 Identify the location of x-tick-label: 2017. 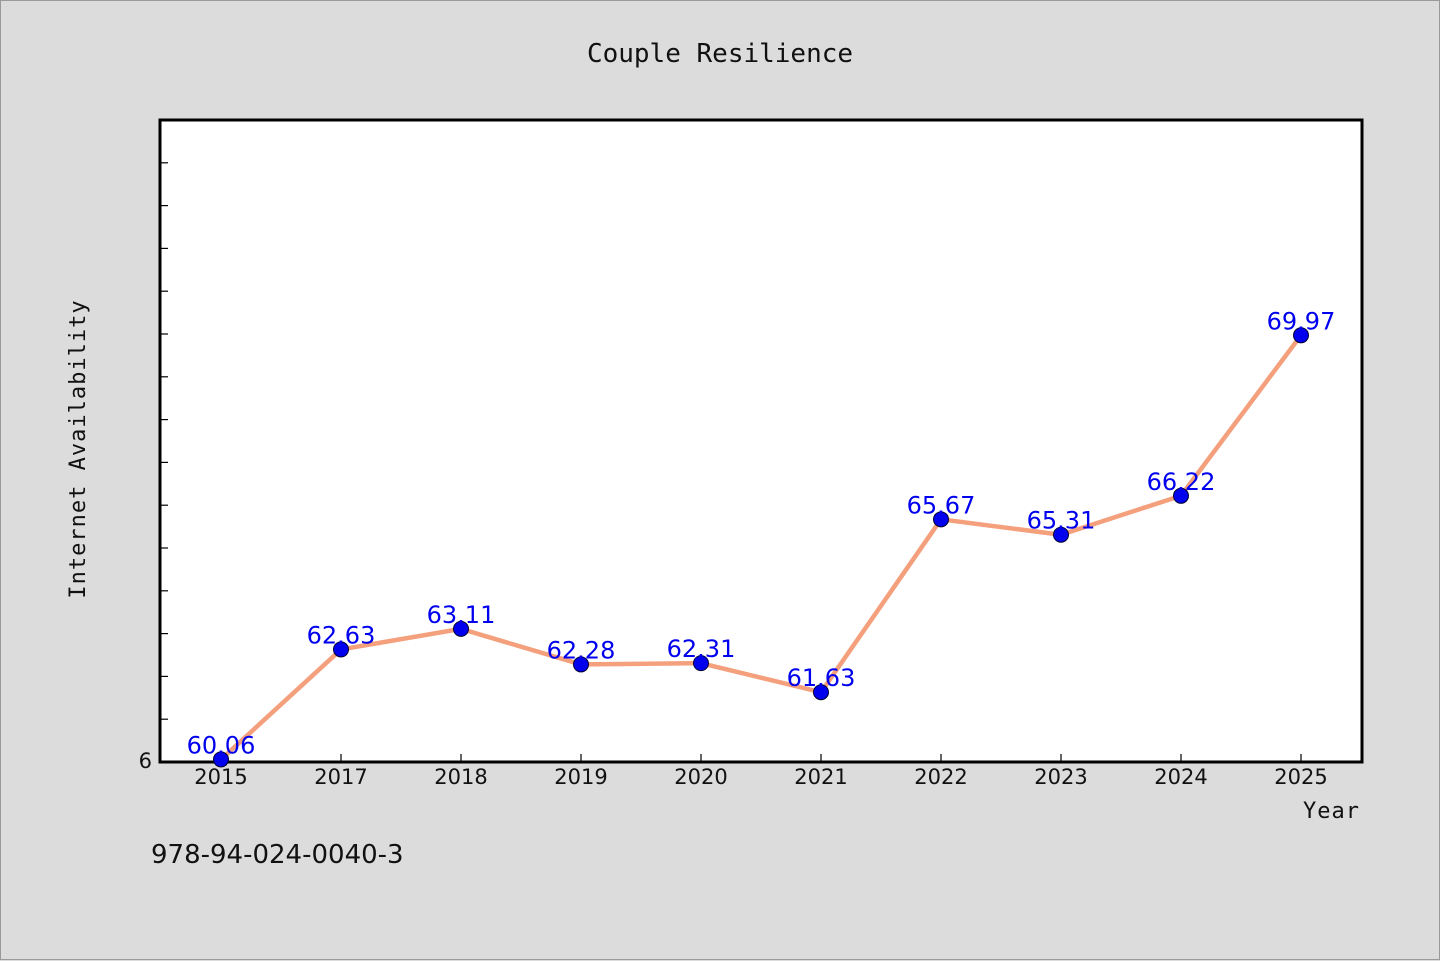
(340, 777).